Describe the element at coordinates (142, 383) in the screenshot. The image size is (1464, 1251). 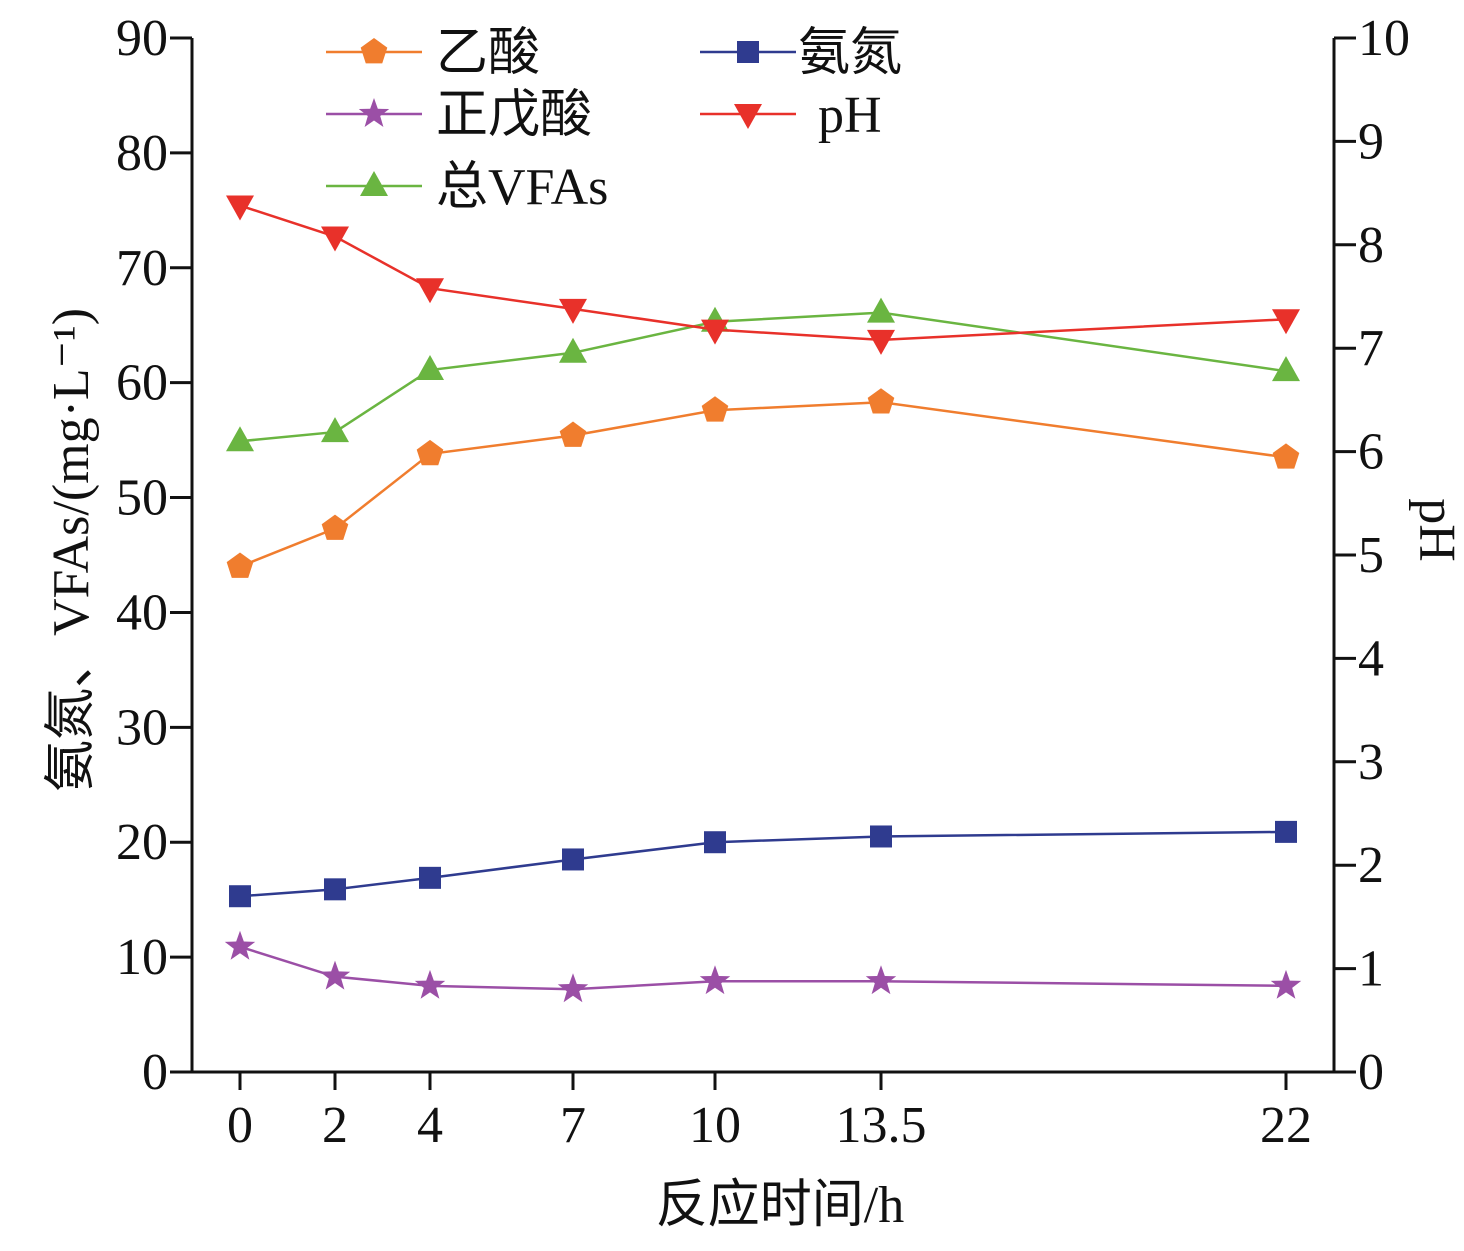
I see `left-y-tick-label: 60` at that location.